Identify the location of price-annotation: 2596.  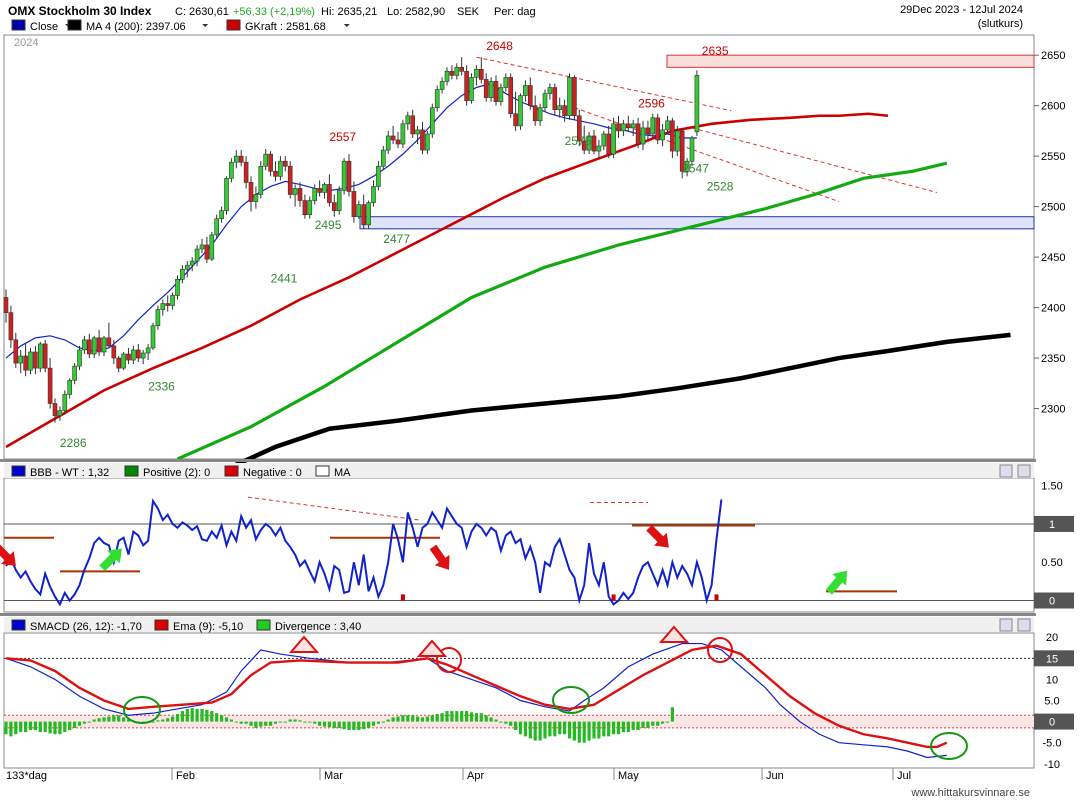
(651, 104).